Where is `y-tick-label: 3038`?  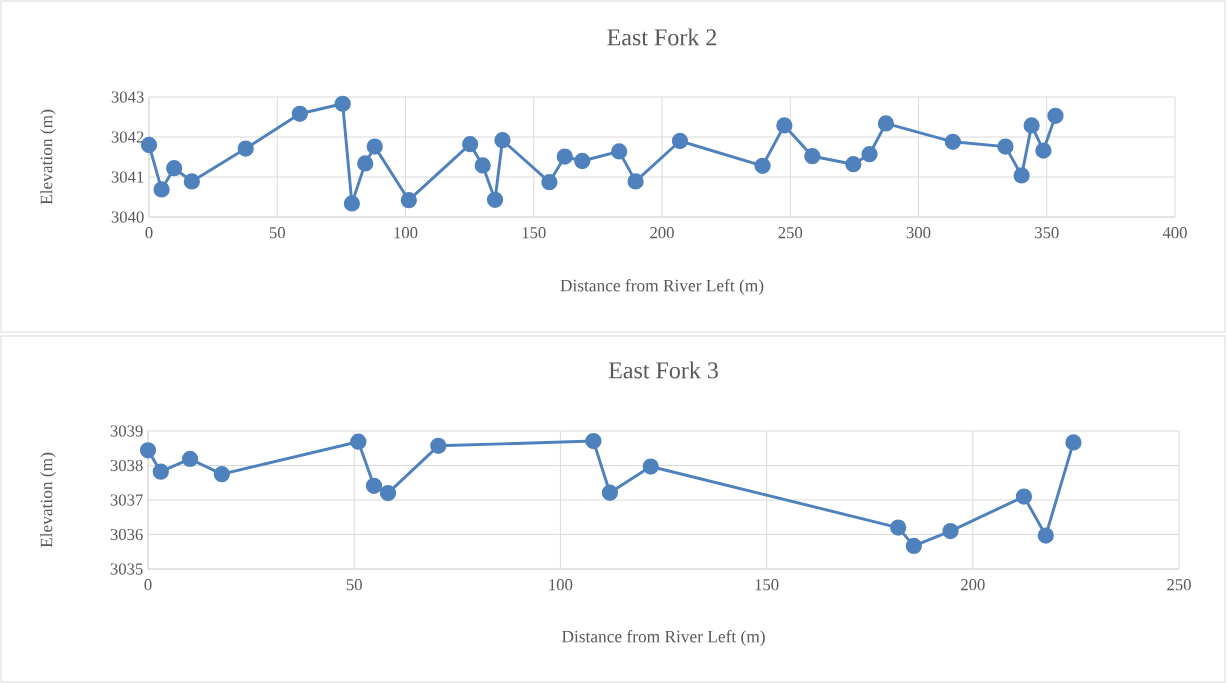
y-tick-label: 3038 is located at coordinates (126, 465).